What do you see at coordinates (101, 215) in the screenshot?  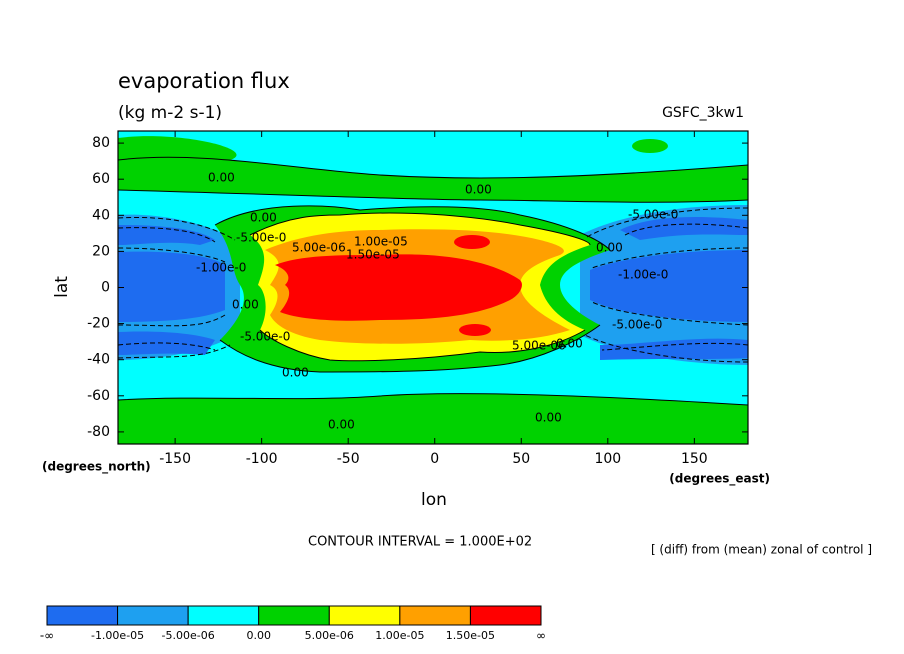 I see `y-tick-label: 40` at bounding box center [101, 215].